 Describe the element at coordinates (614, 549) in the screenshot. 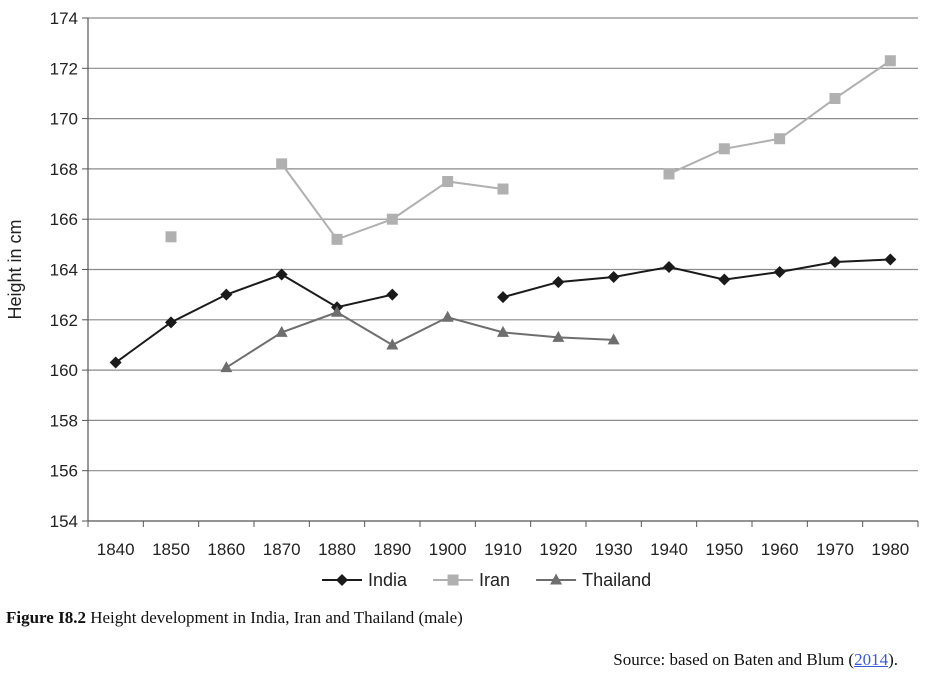

I see `x-tick-label: 1930` at that location.